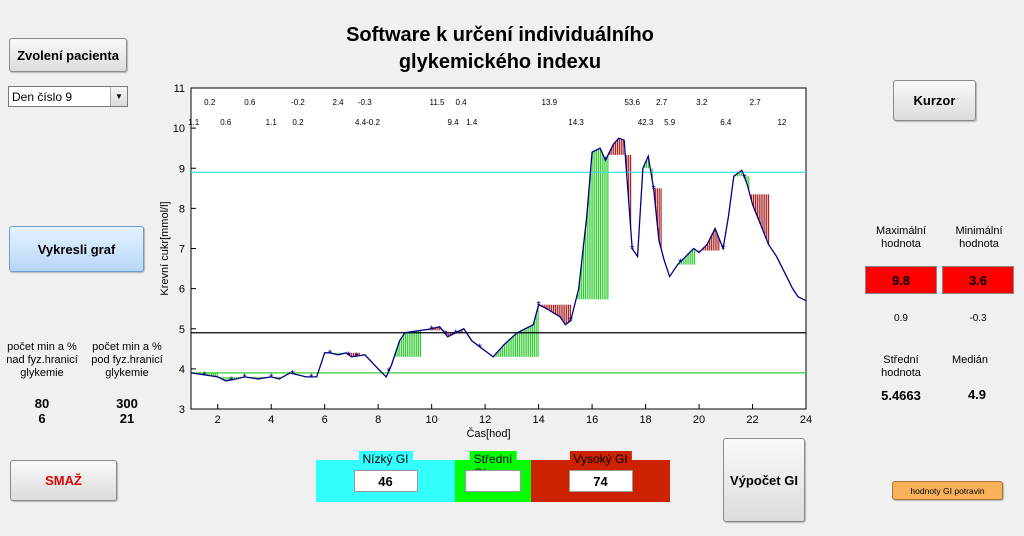  What do you see at coordinates (118, 96) in the screenshot?
I see `chevron-down-icon: ▼` at bounding box center [118, 96].